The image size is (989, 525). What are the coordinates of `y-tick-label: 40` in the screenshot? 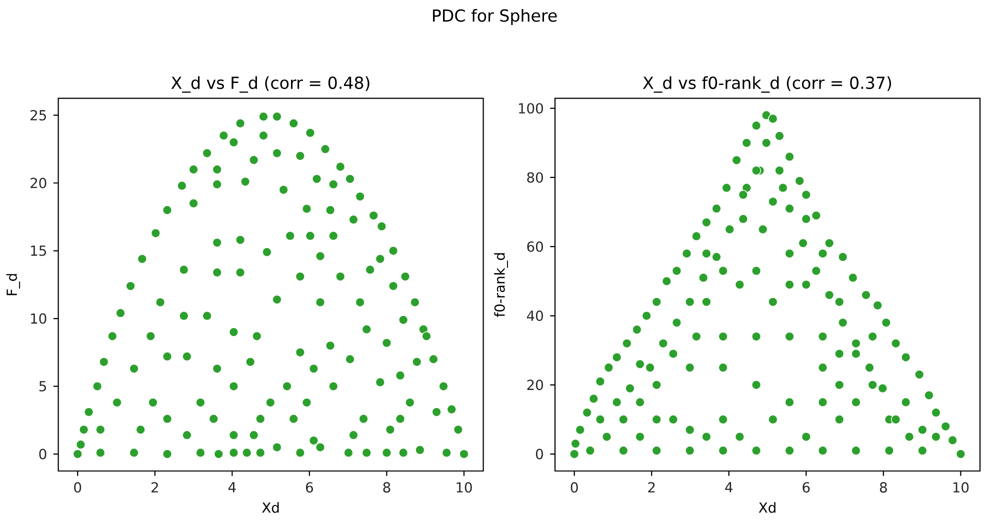 It's located at (534, 315).